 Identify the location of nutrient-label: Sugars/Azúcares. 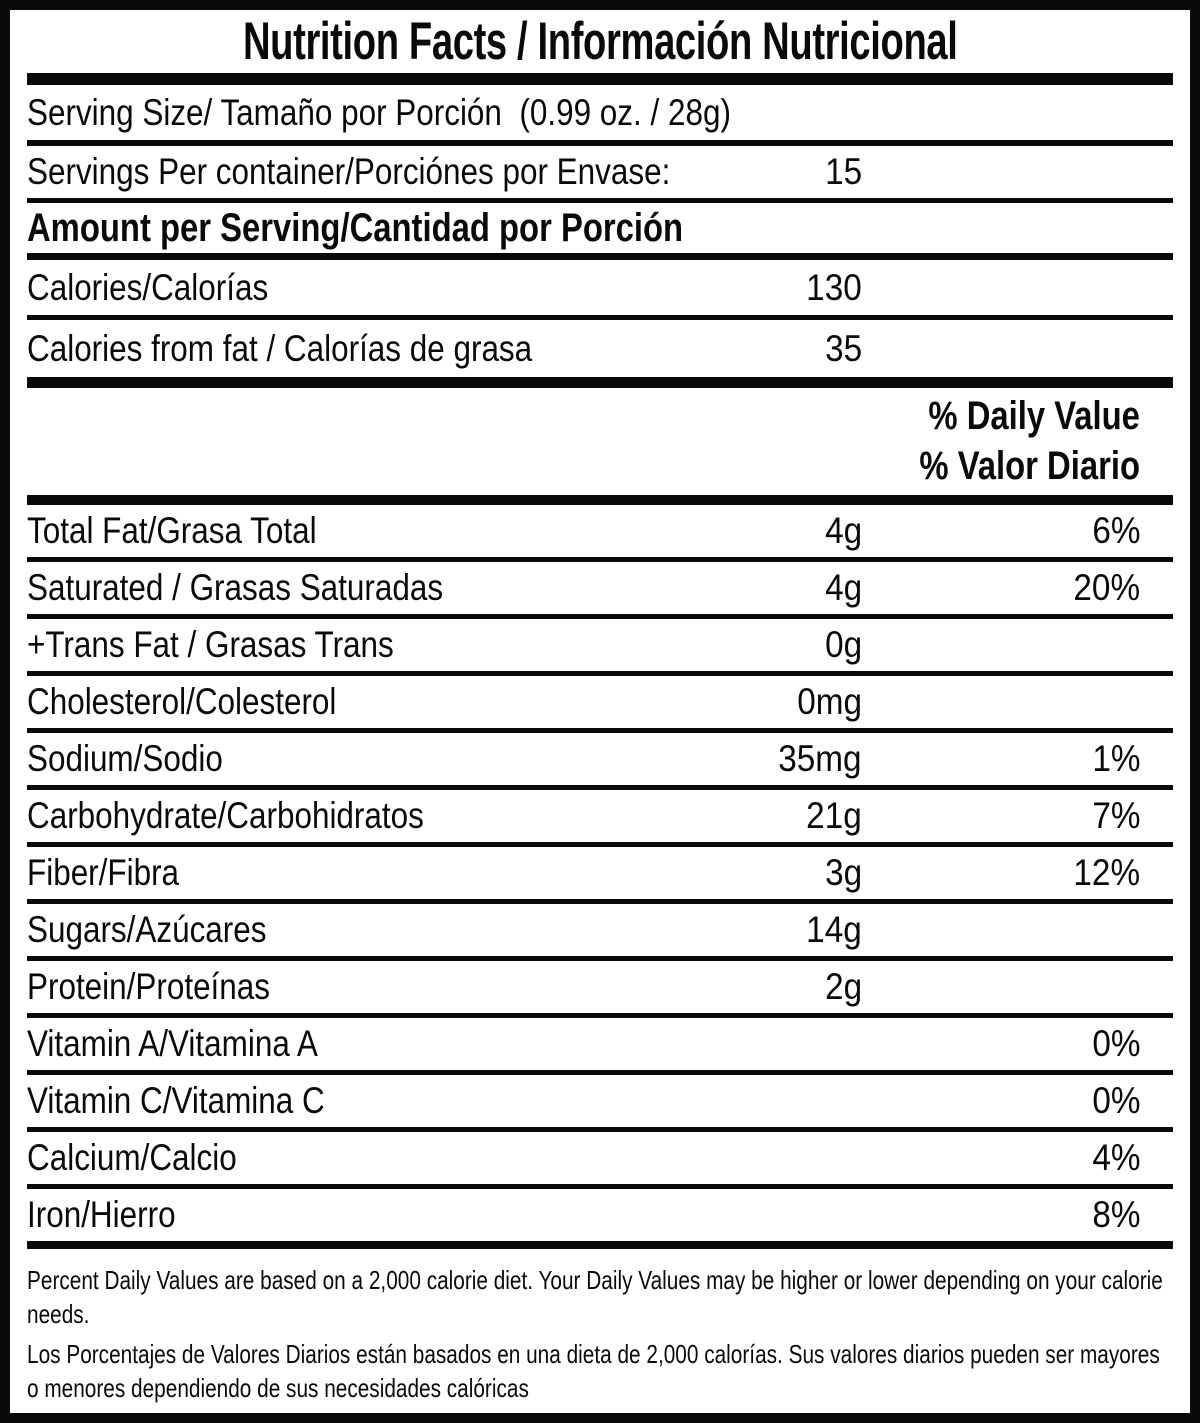
(147, 929).